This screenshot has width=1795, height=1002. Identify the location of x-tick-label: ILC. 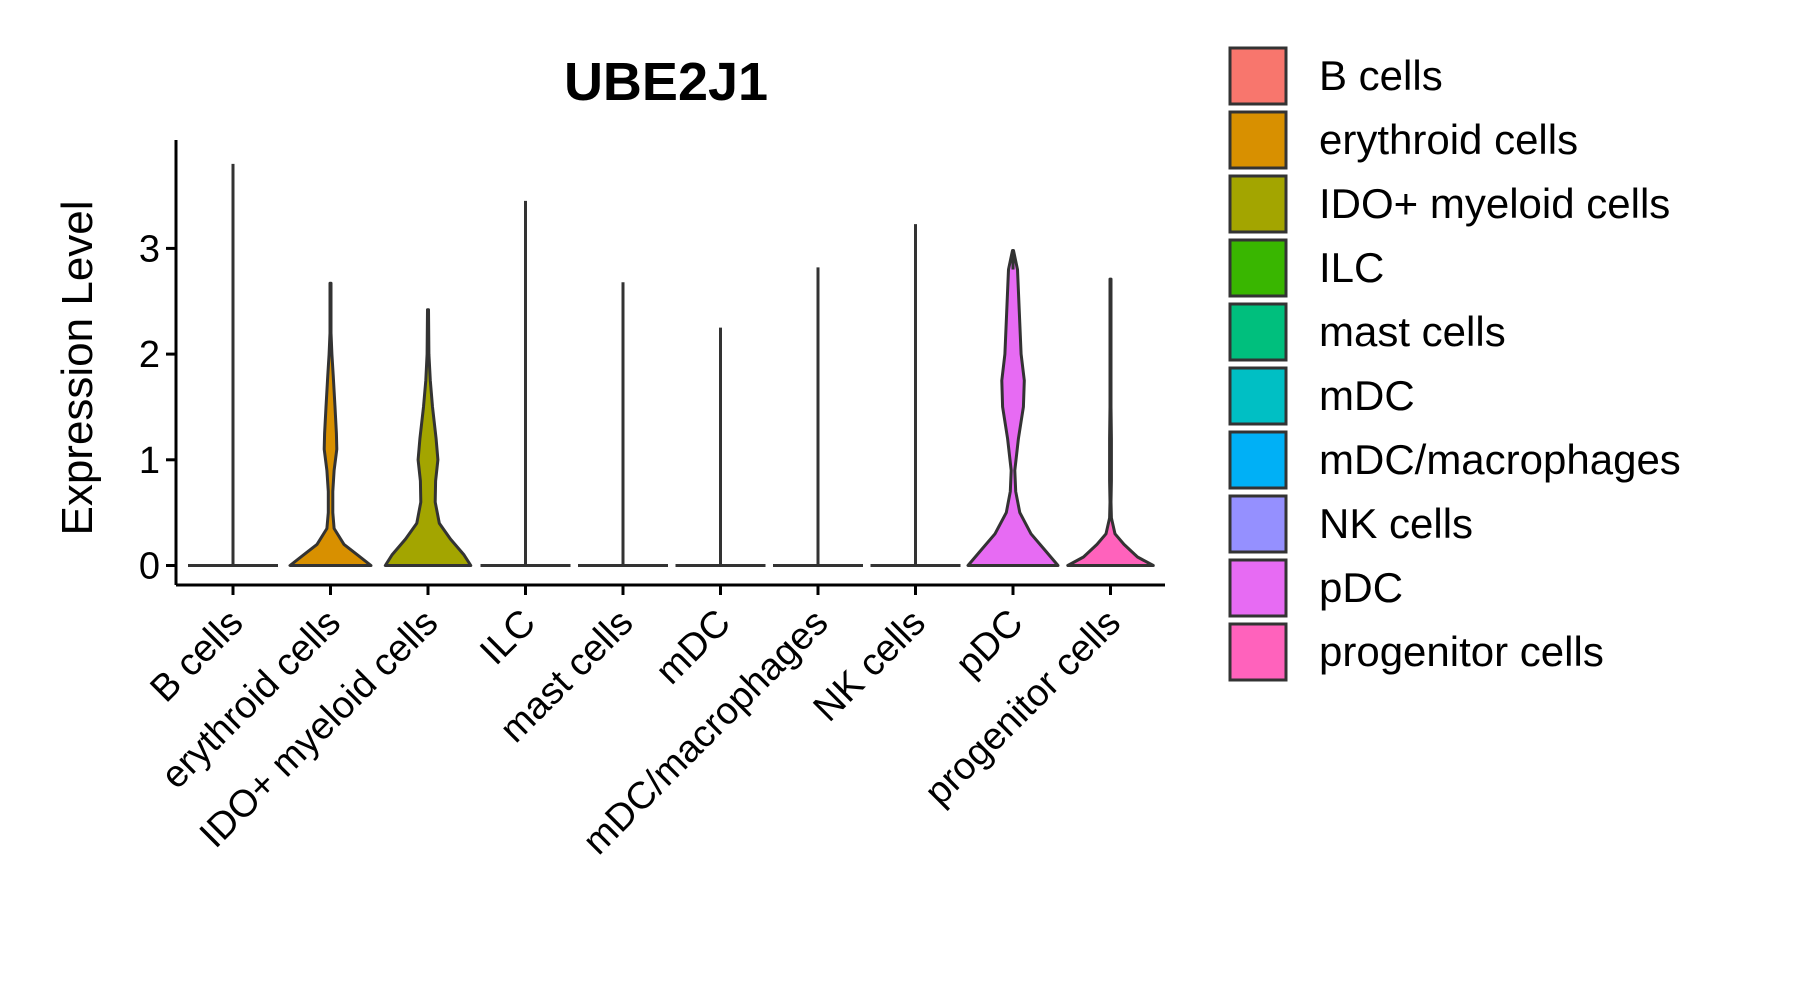
(508, 638).